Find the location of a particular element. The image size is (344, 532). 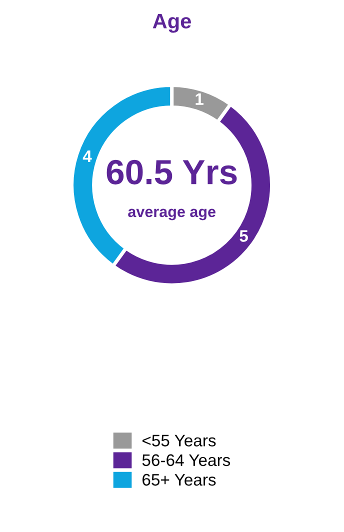

text: 60.5 Yrs is located at coordinates (171, 172).